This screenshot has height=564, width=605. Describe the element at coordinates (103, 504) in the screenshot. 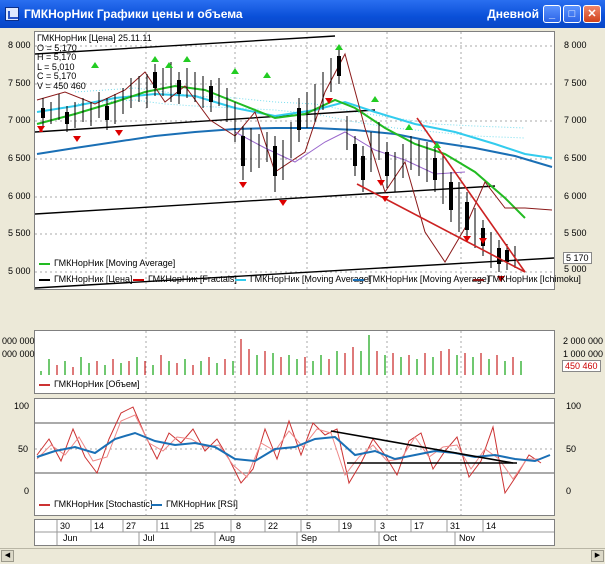

I see `legend-label: ГМКНорНик [Stochastic]` at that location.